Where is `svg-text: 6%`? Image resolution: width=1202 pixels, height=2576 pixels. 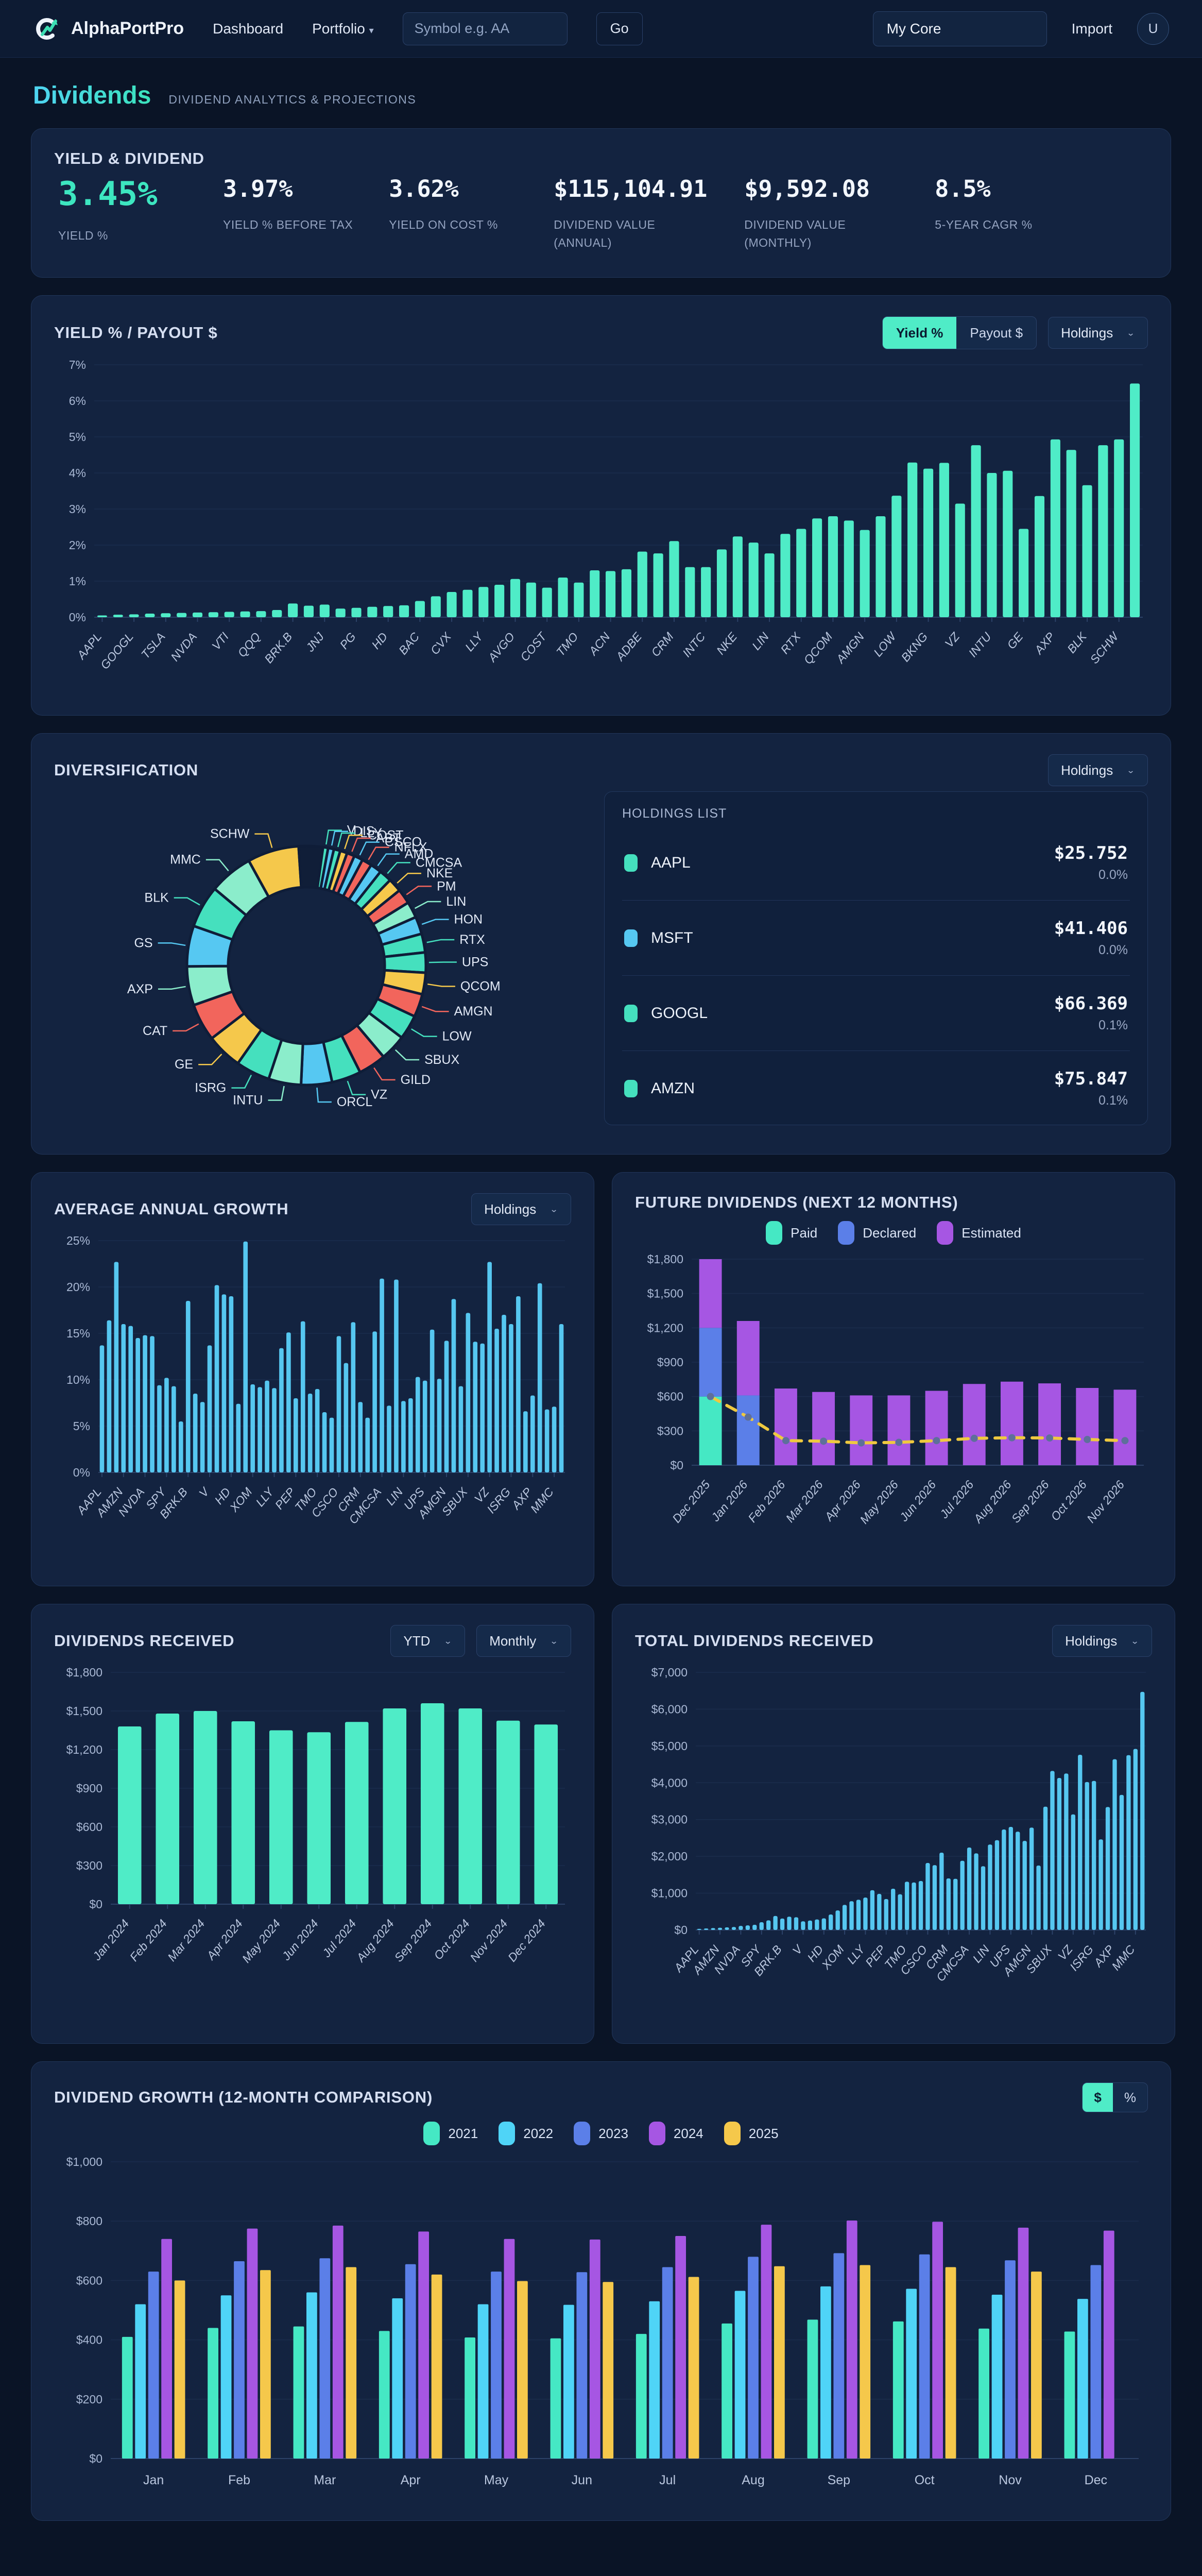 svg-text: 6% is located at coordinates (77, 401).